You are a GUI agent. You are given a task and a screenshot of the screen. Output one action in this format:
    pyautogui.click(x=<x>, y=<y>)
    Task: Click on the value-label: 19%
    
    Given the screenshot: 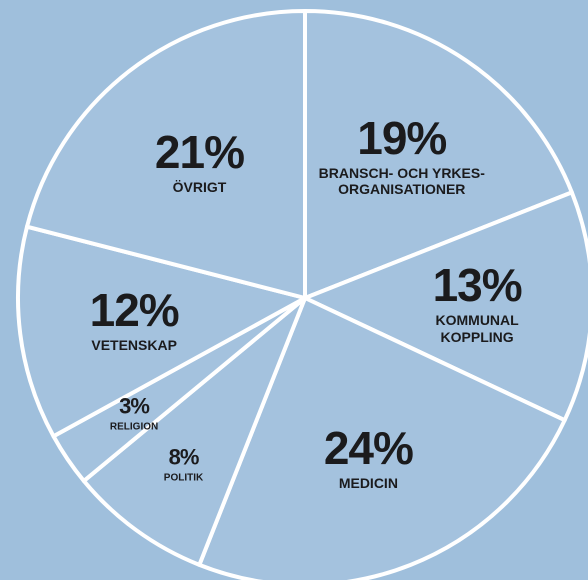 What is the action you would take?
    pyautogui.click(x=402, y=137)
    